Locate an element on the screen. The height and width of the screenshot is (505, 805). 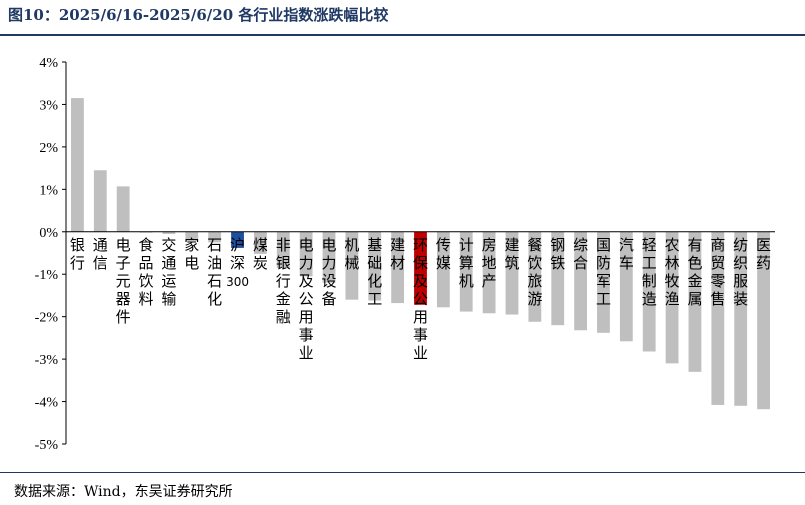
category-label: 农林牧渔 is located at coordinates (672, 272).